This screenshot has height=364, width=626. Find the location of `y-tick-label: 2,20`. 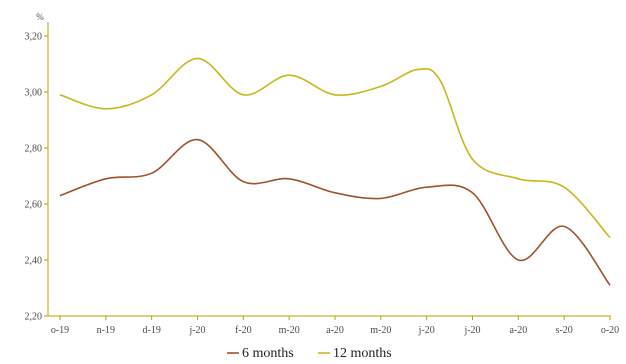

y-tick-label: 2,20 is located at coordinates (34, 317).